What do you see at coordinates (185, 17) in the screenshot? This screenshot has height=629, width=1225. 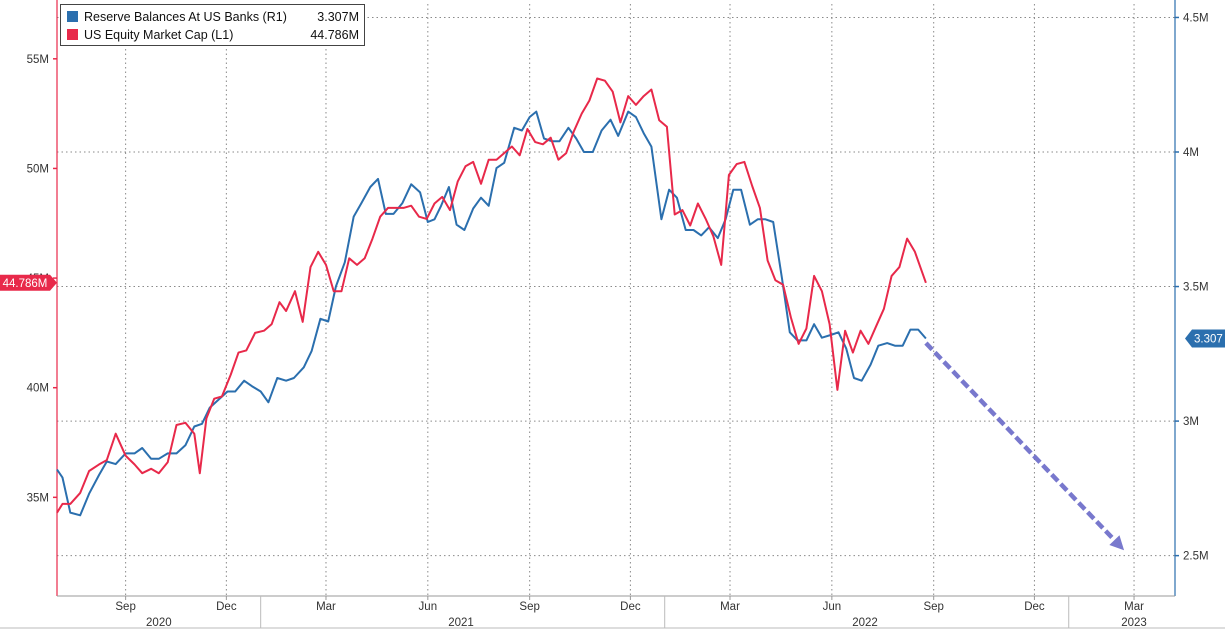 I see `legend-item-label: Reserve Balances At US Banks (R1)` at bounding box center [185, 17].